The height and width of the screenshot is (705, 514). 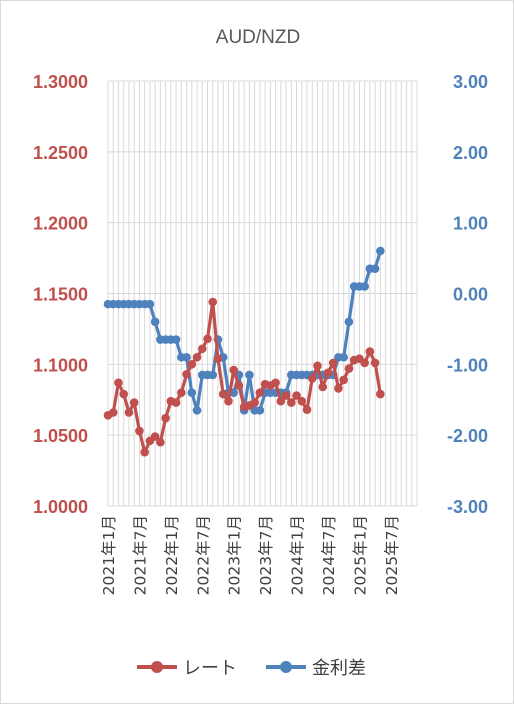 What do you see at coordinates (470, 153) in the screenshot?
I see `right-tick-label: 2.00` at bounding box center [470, 153].